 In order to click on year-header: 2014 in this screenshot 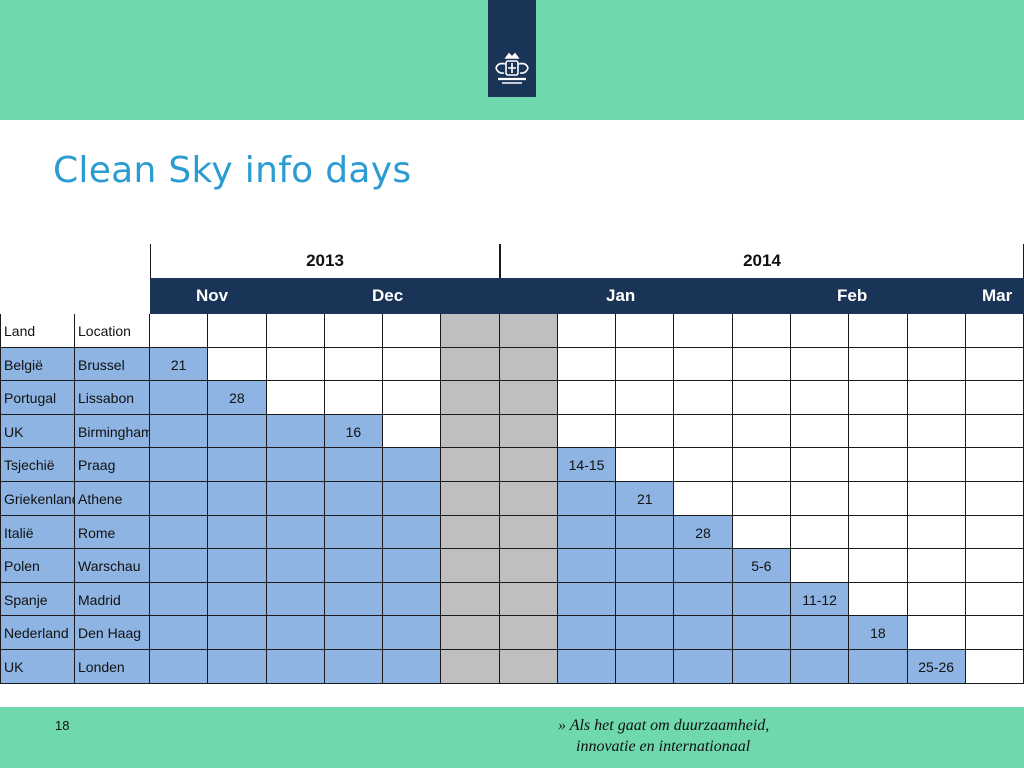, I will do `click(762, 261)`.